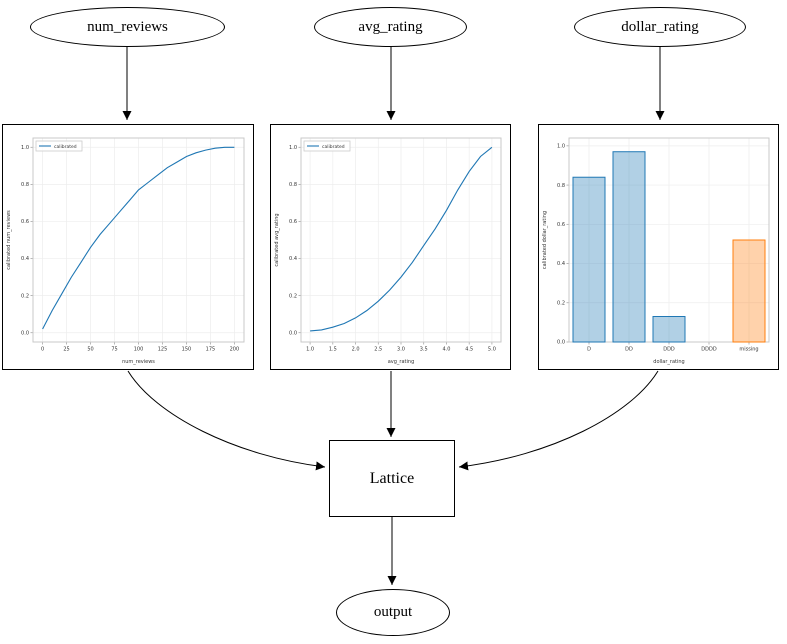  What do you see at coordinates (235, 350) in the screenshot?
I see `svg-text: 200` at bounding box center [235, 350].